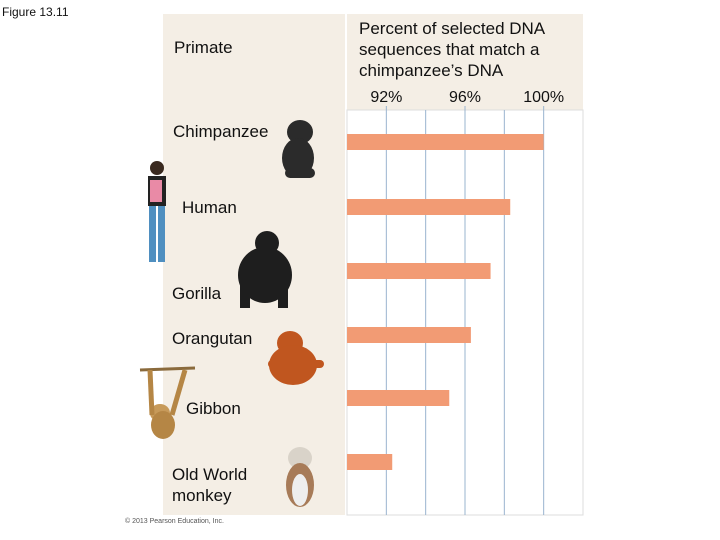 The height and width of the screenshot is (540, 720). What do you see at coordinates (210, 485) in the screenshot?
I see `category-label: Old World monkey` at bounding box center [210, 485].